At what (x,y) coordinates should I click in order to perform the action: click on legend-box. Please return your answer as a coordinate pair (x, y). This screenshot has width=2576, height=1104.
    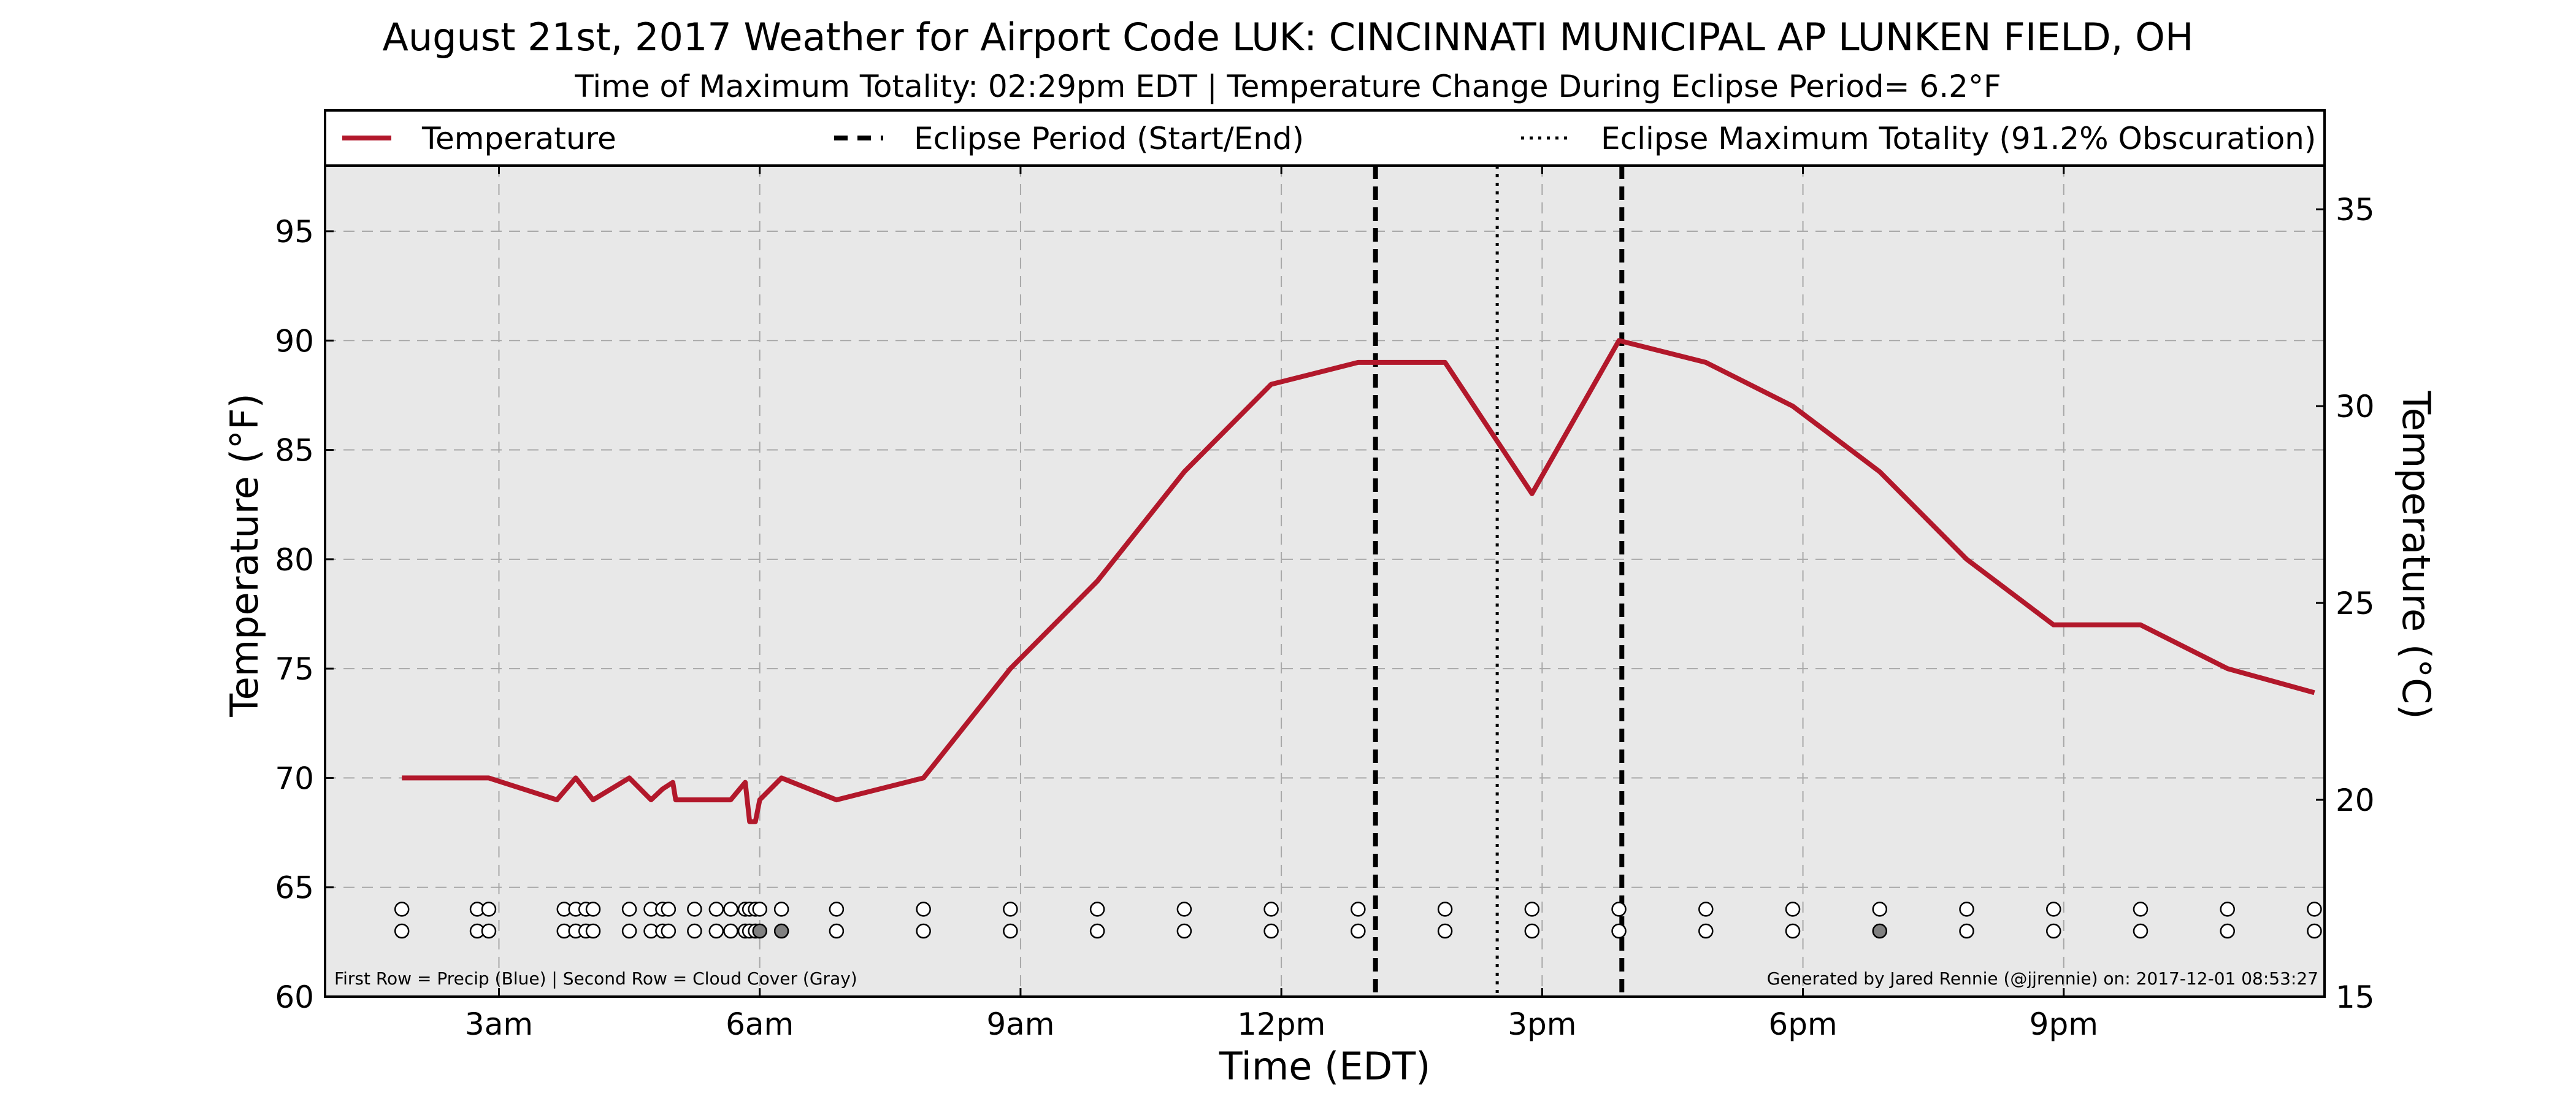
    Looking at the image, I should click on (1325, 138).